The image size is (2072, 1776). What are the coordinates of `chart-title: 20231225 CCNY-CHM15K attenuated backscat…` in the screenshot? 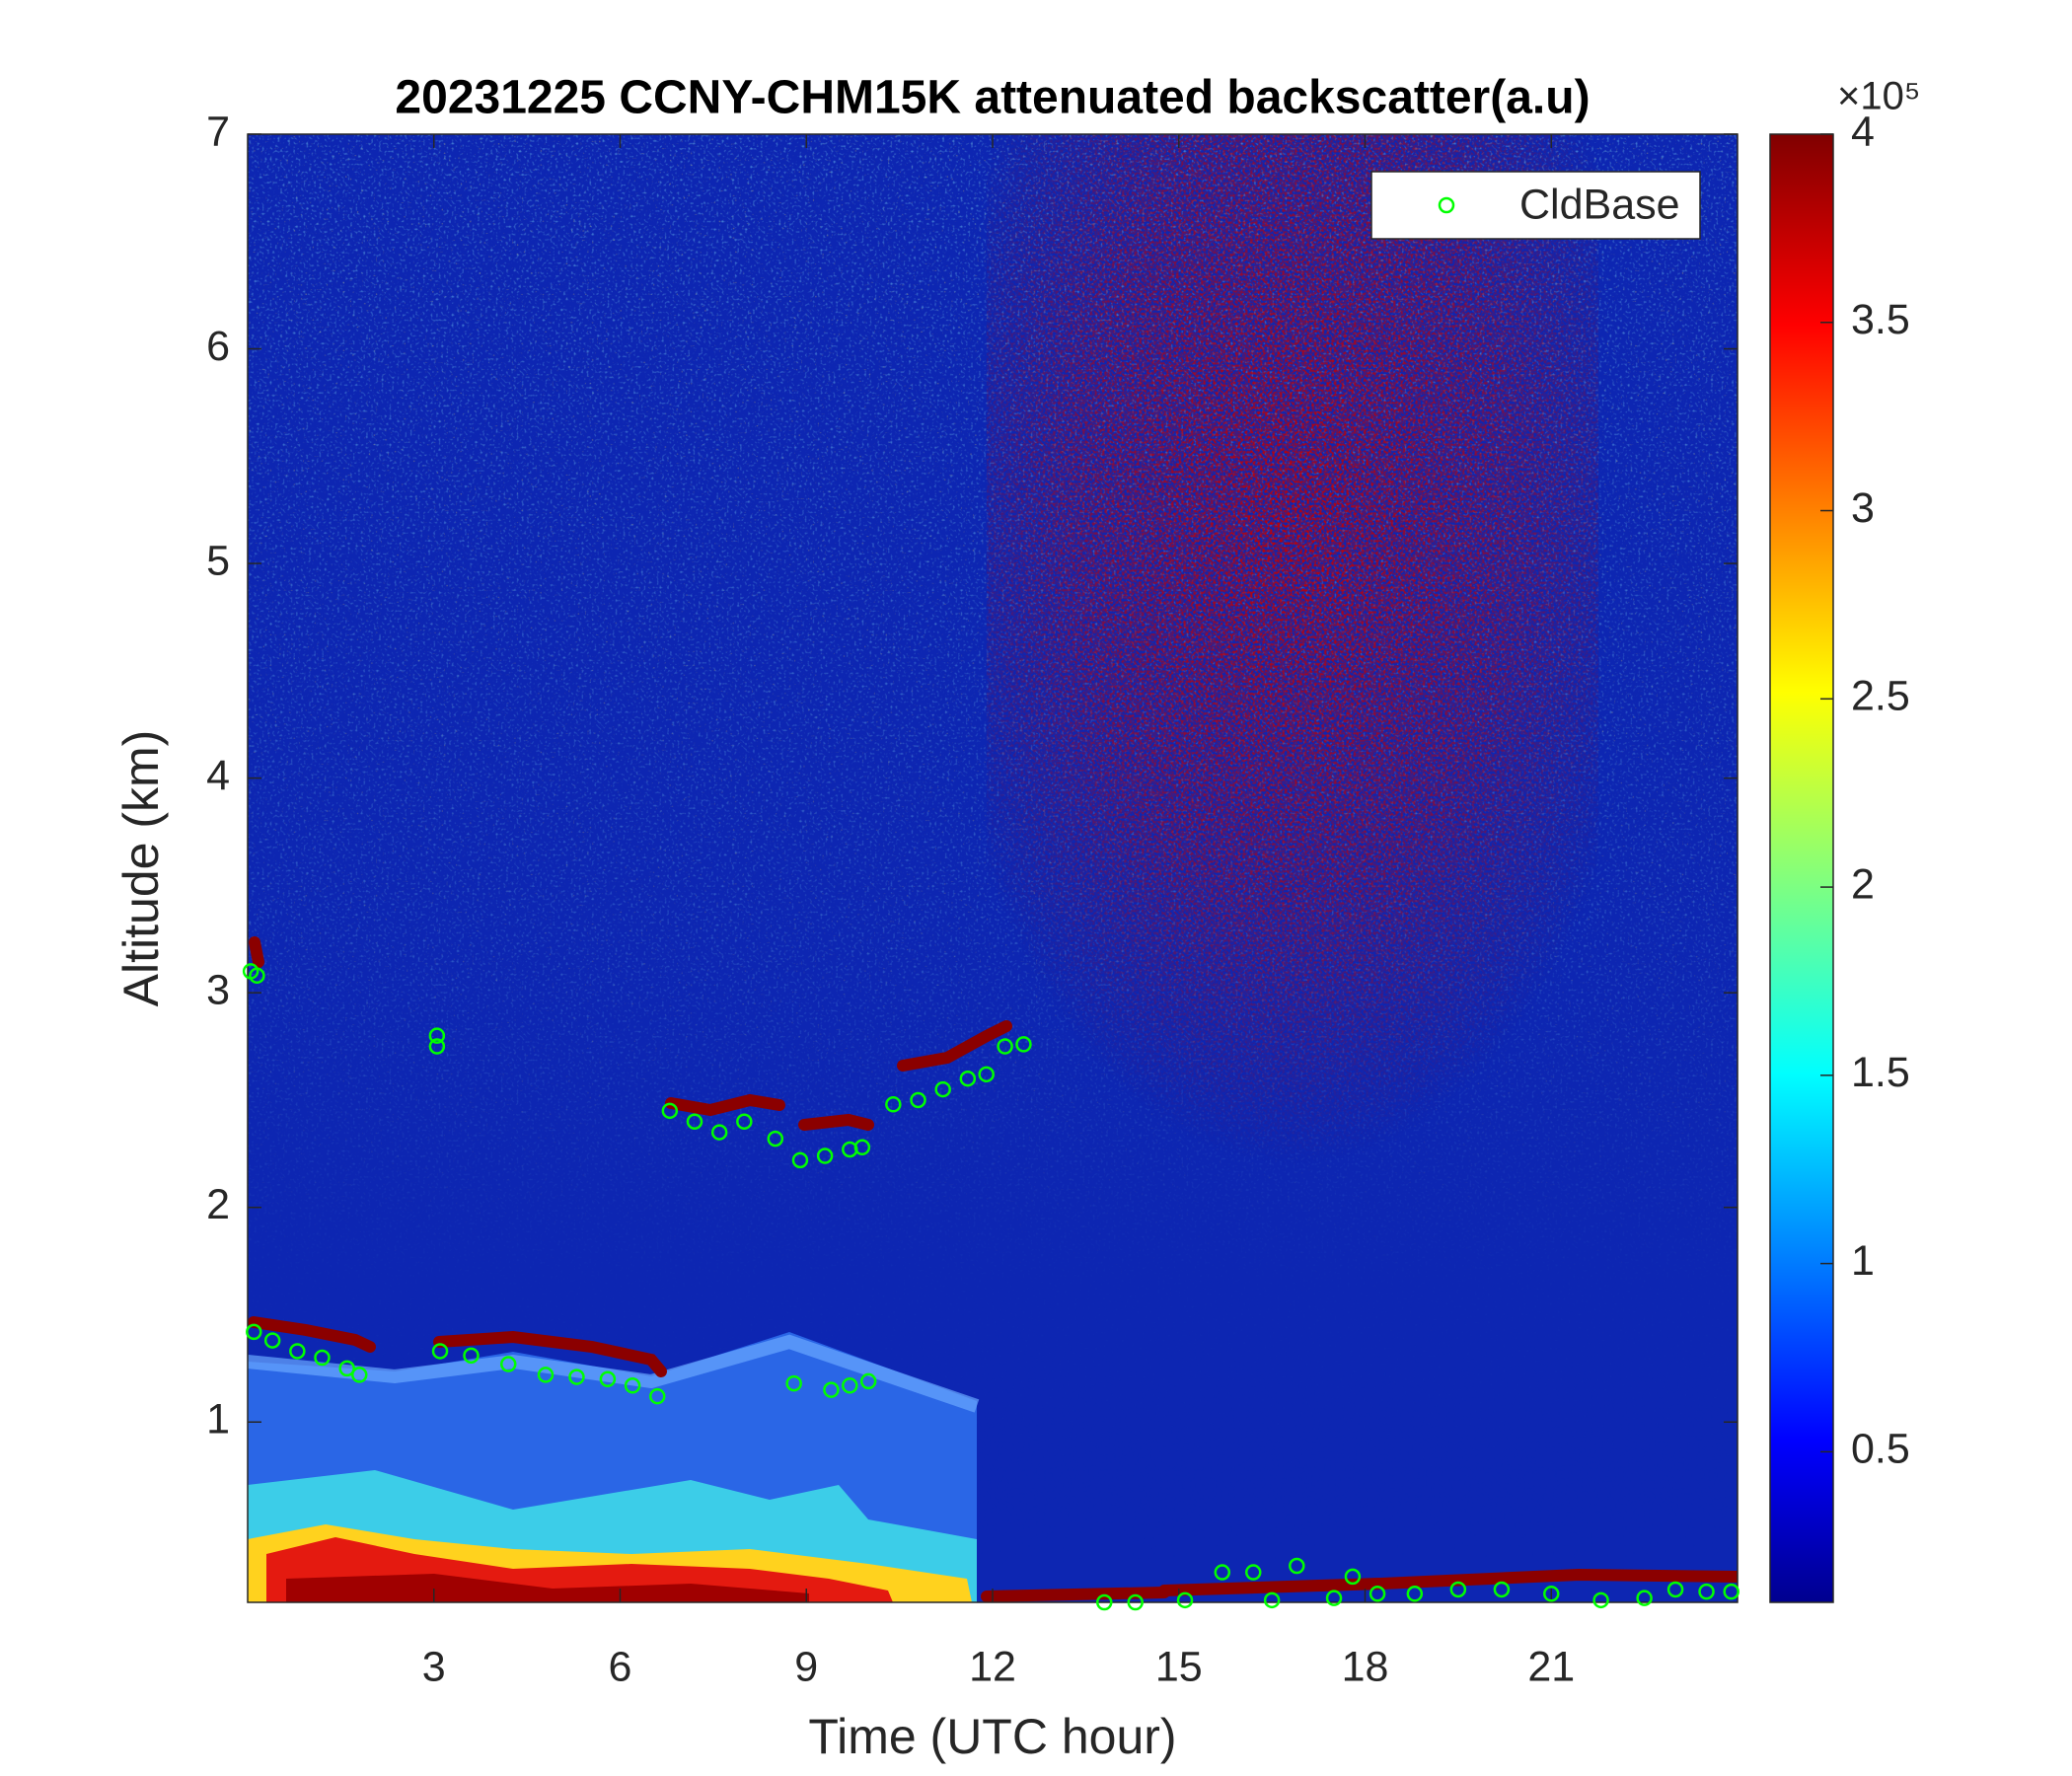 It's located at (992, 98).